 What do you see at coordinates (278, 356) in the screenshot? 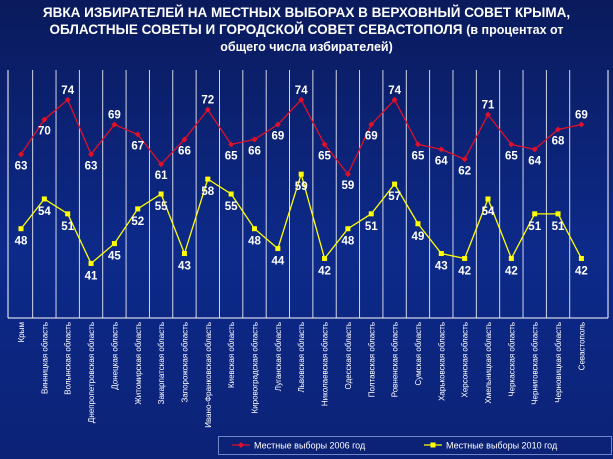
I see `category-label: Луганская область` at bounding box center [278, 356].